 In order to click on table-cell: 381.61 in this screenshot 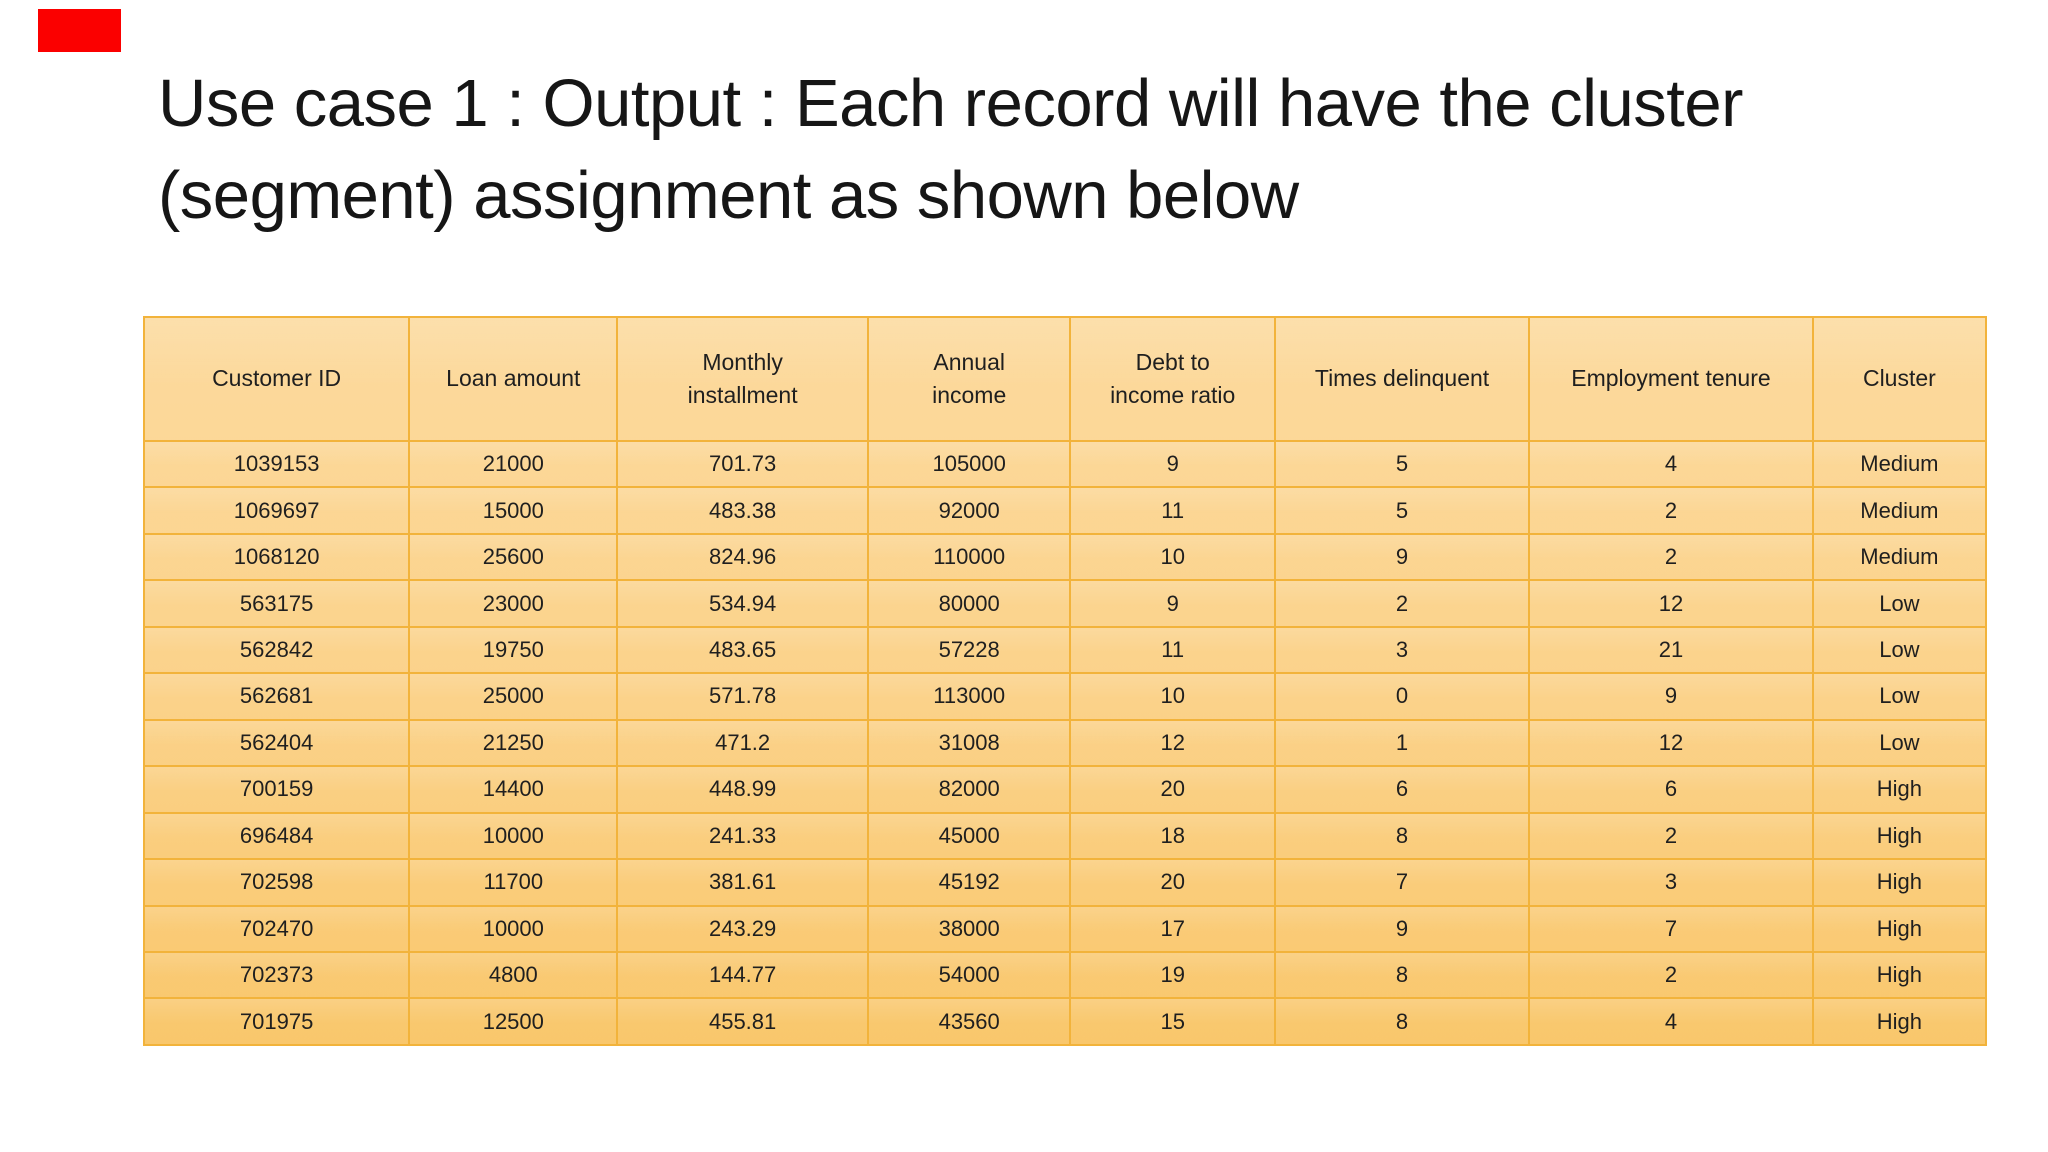, I will do `click(742, 882)`.